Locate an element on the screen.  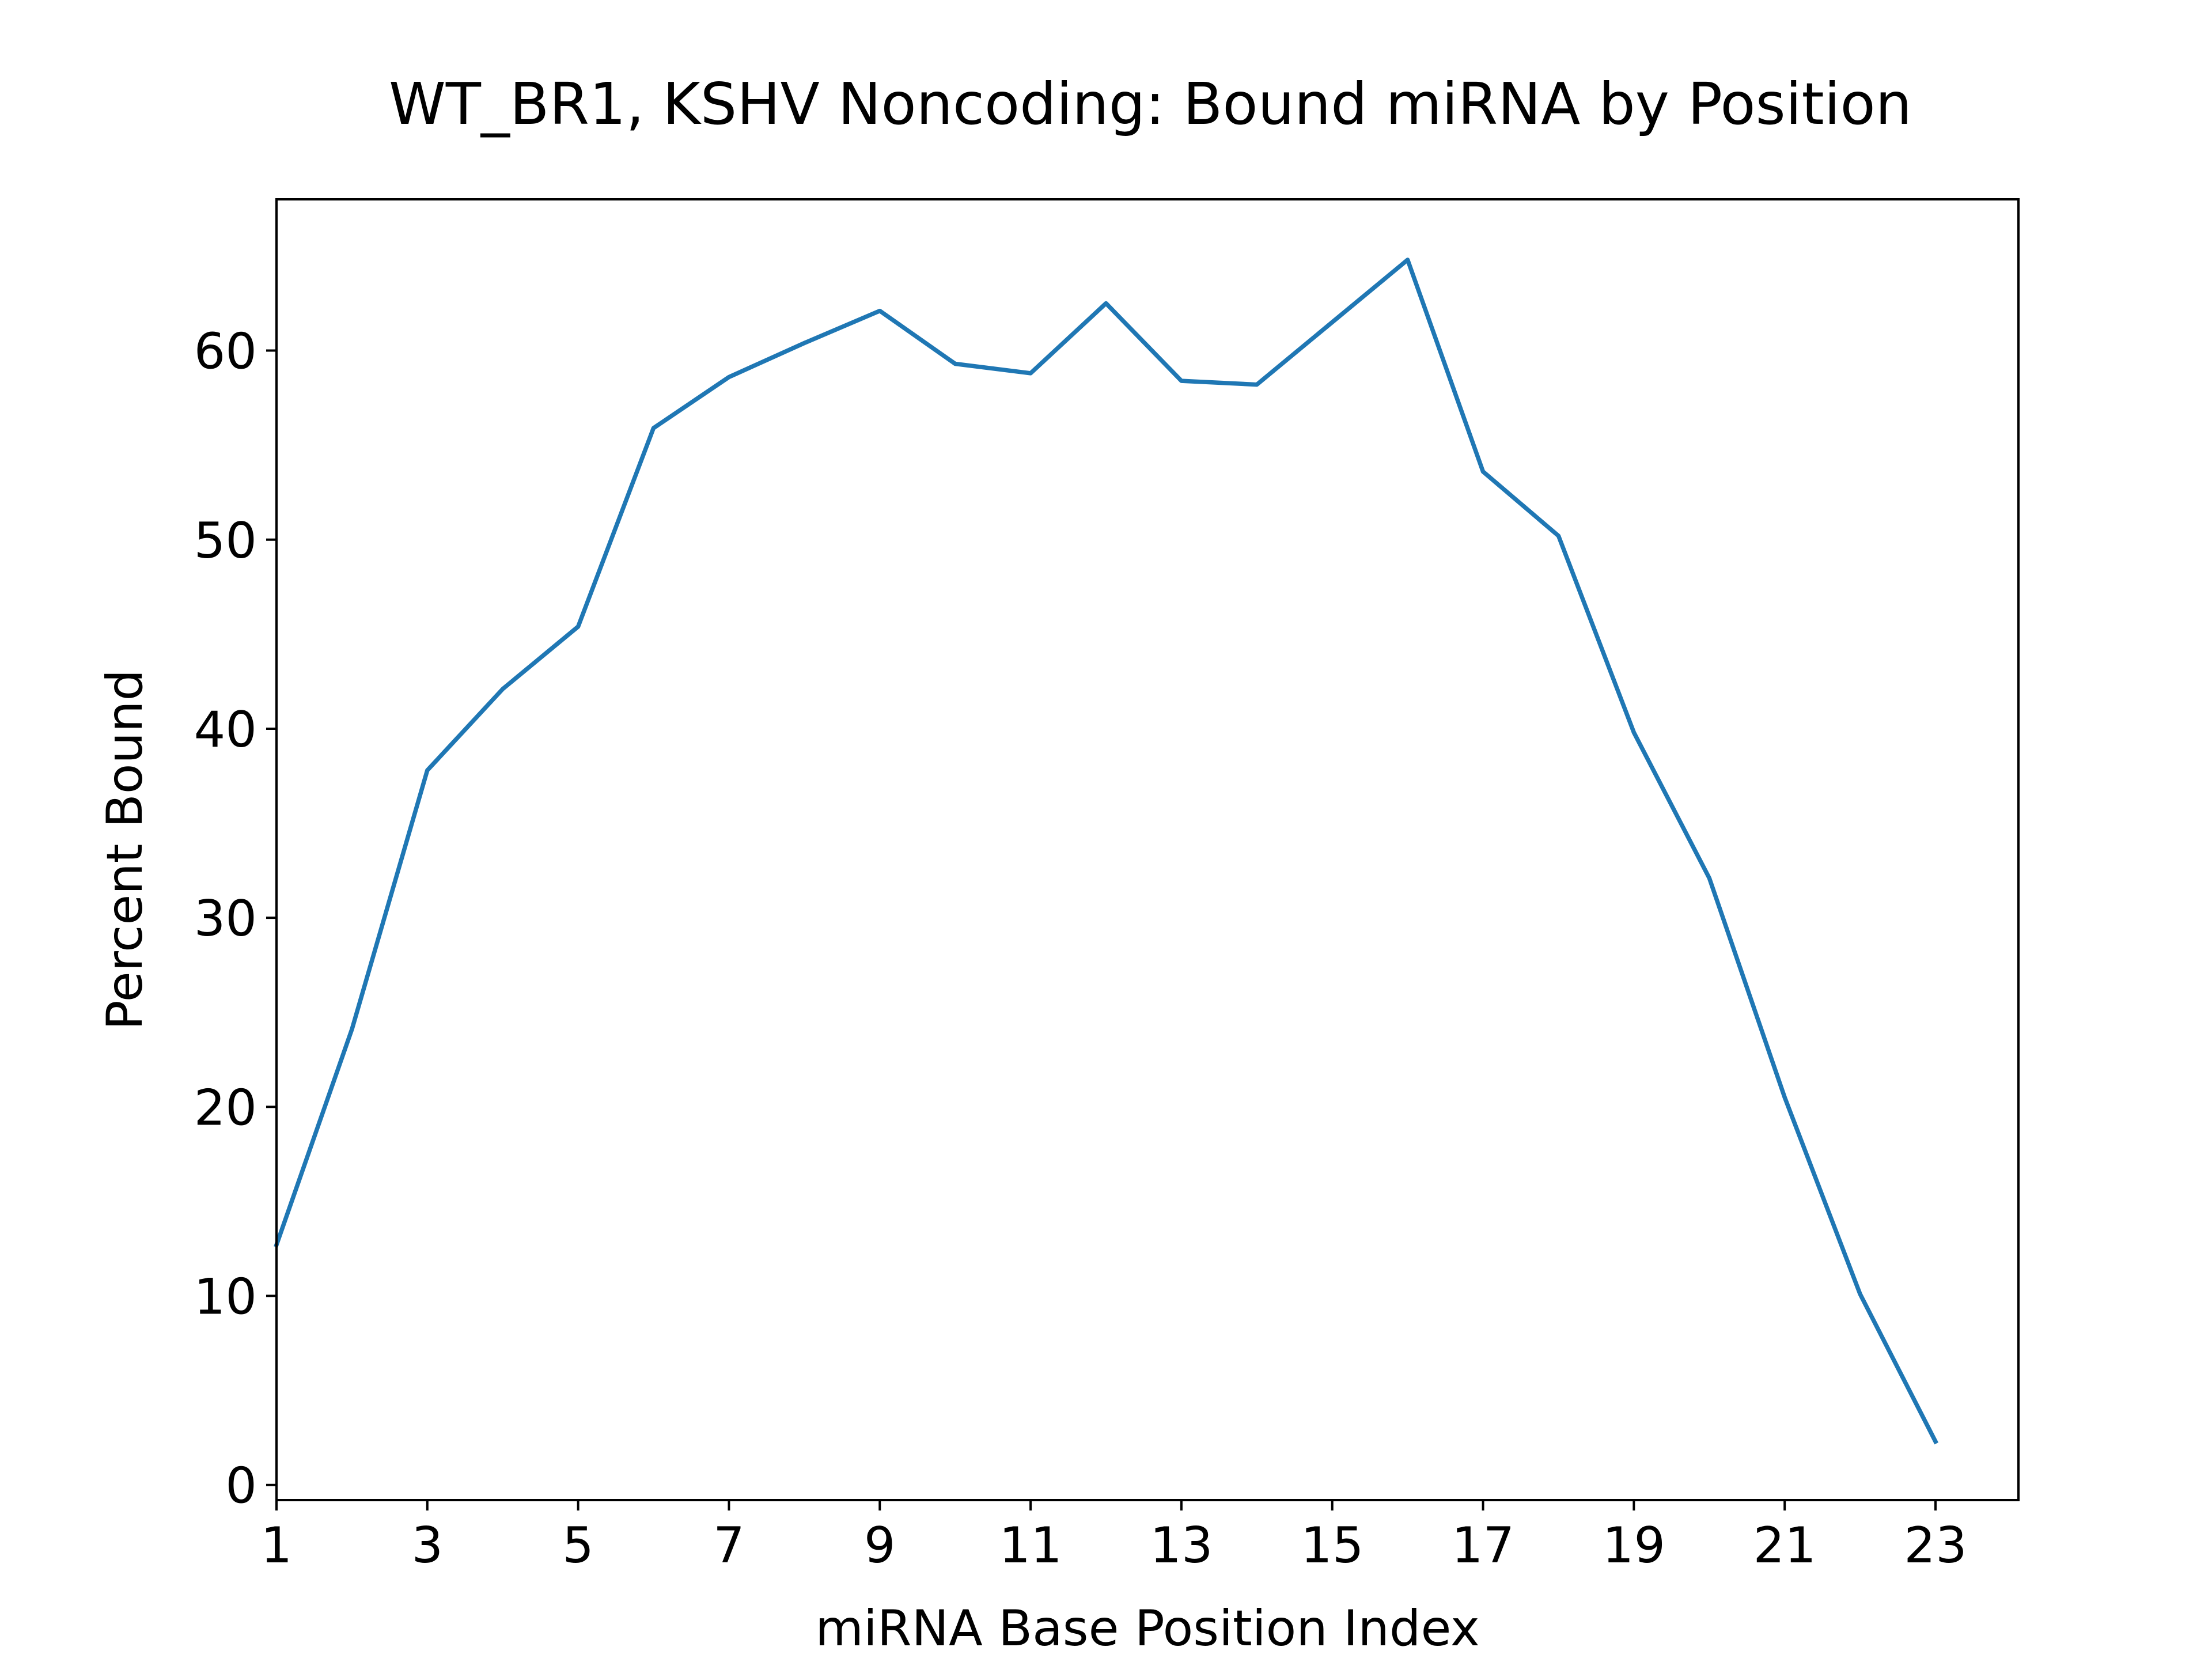
x-tick-label: 21 is located at coordinates (1784, 1545).